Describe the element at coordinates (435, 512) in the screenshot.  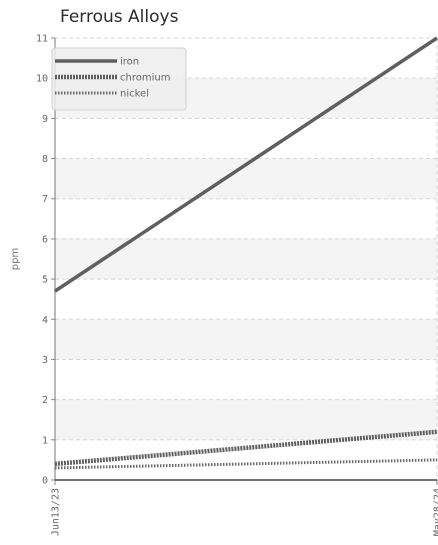
I see `x-tick-label: May28/24` at that location.